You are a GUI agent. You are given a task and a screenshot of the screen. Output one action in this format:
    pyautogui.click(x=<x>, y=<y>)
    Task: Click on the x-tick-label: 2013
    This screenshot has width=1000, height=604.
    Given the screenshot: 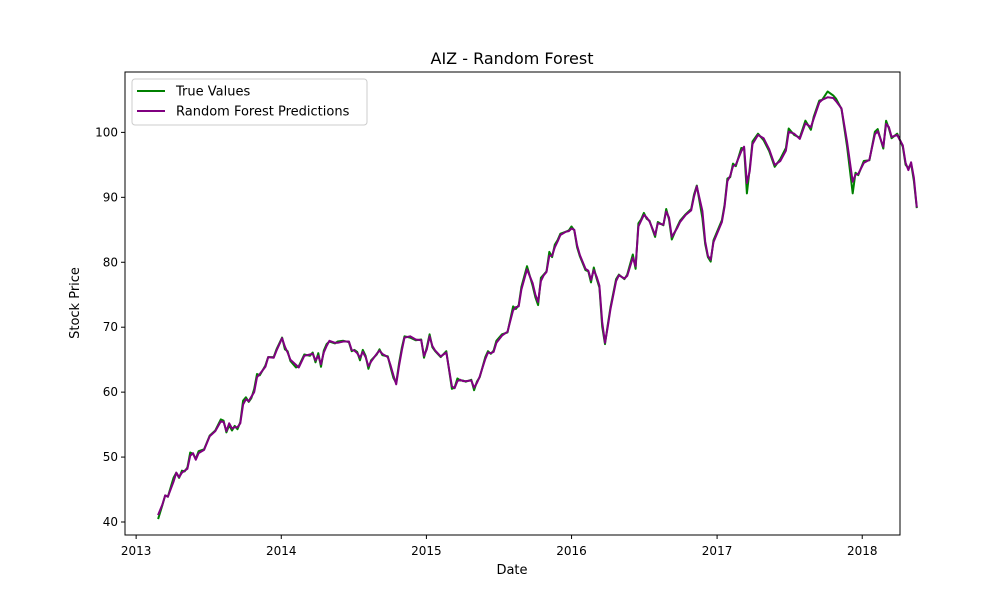 What is the action you would take?
    pyautogui.click(x=136, y=551)
    